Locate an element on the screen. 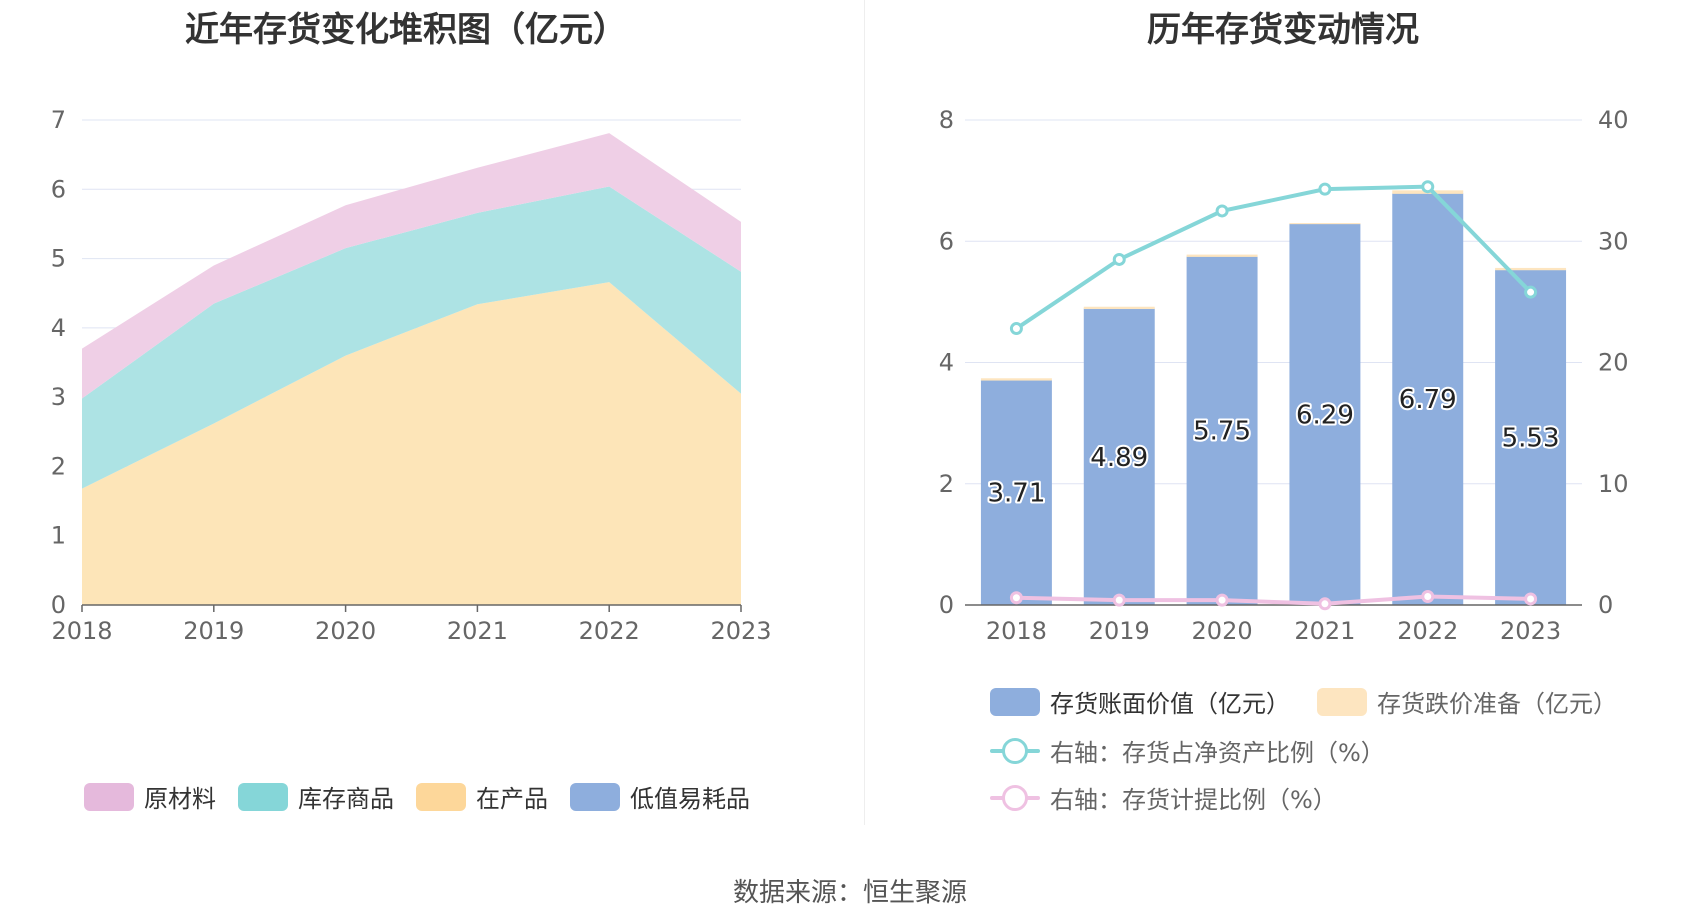 This screenshot has height=918, width=1700. left-y-tick-label: 0 is located at coordinates (58, 605).